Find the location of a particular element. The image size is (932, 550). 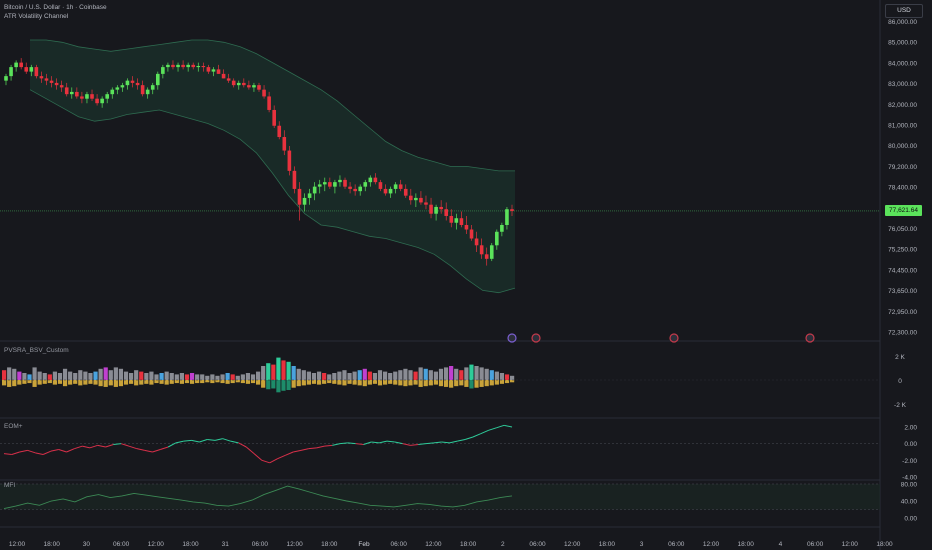

price-axis-label: 75,250.00 is located at coordinates (902, 250).